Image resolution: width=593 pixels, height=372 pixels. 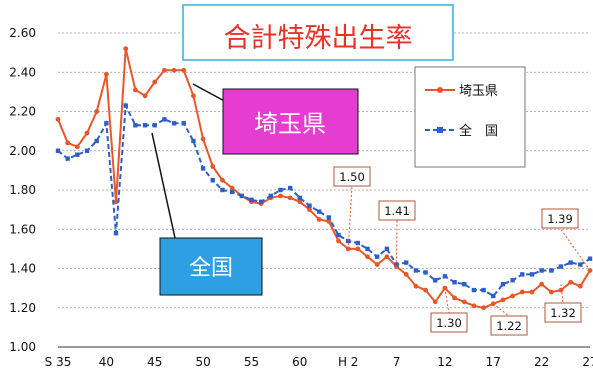 I want to click on annotation-label: 1.50, so click(x=352, y=177).